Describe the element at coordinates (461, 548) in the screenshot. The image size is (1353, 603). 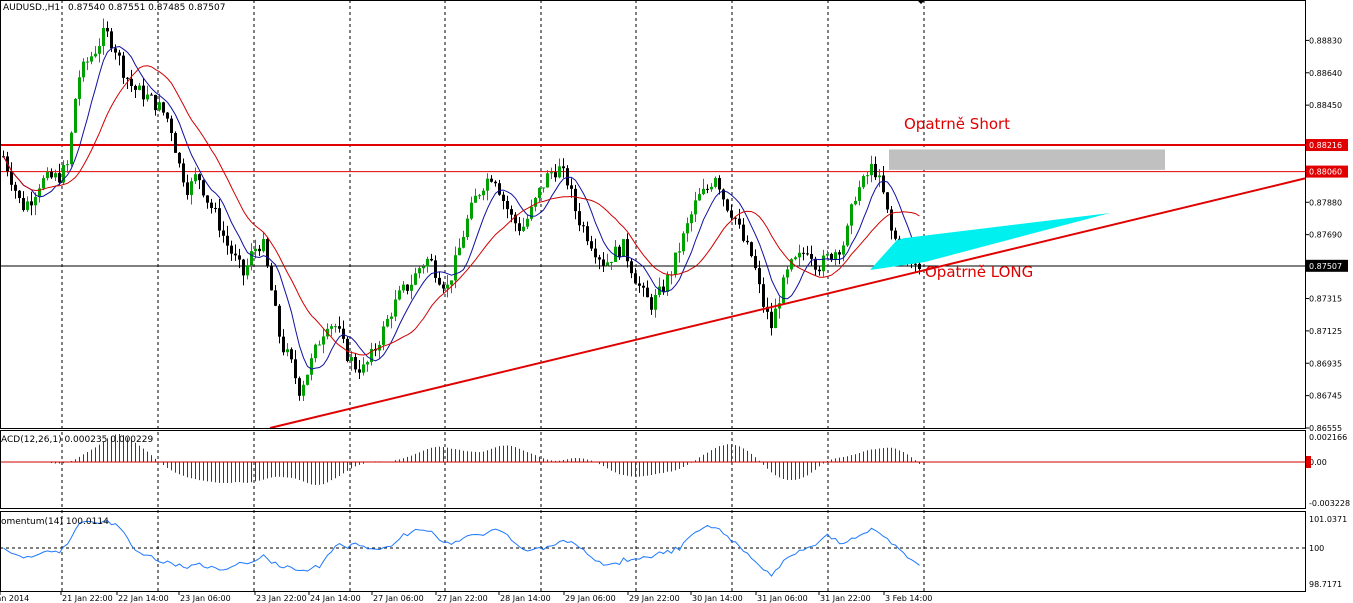
I see `momentum-line` at that location.